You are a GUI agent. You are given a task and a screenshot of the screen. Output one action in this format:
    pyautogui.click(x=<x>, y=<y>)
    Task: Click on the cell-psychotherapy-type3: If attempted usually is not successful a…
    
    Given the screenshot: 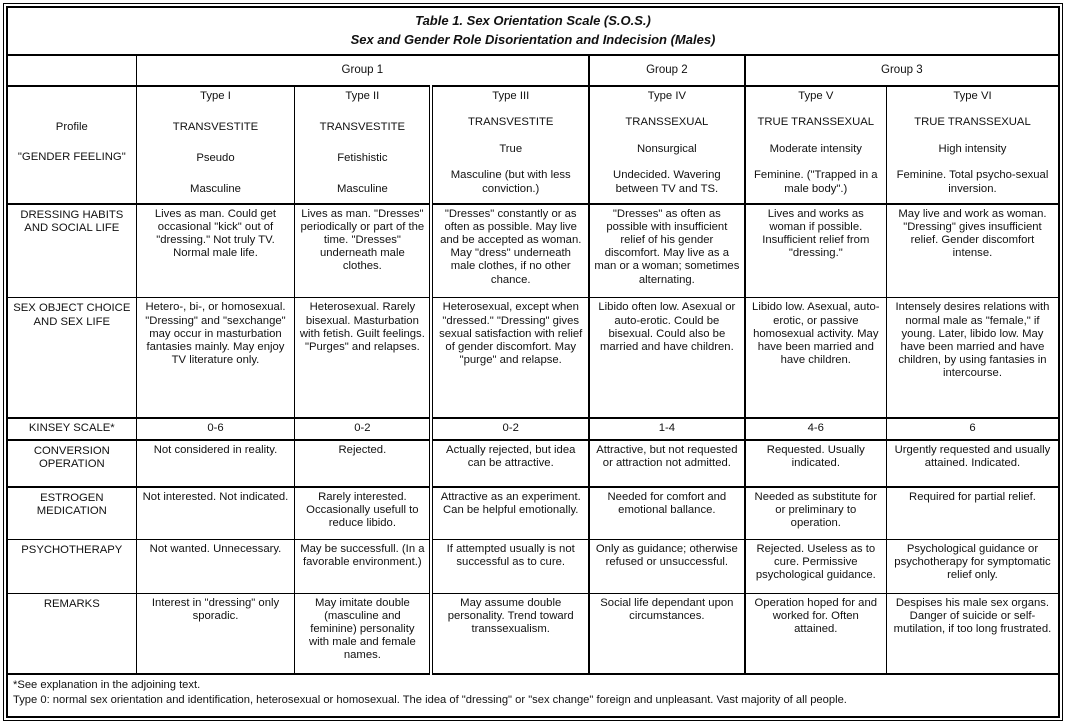 What is the action you would take?
    pyautogui.click(x=509, y=566)
    